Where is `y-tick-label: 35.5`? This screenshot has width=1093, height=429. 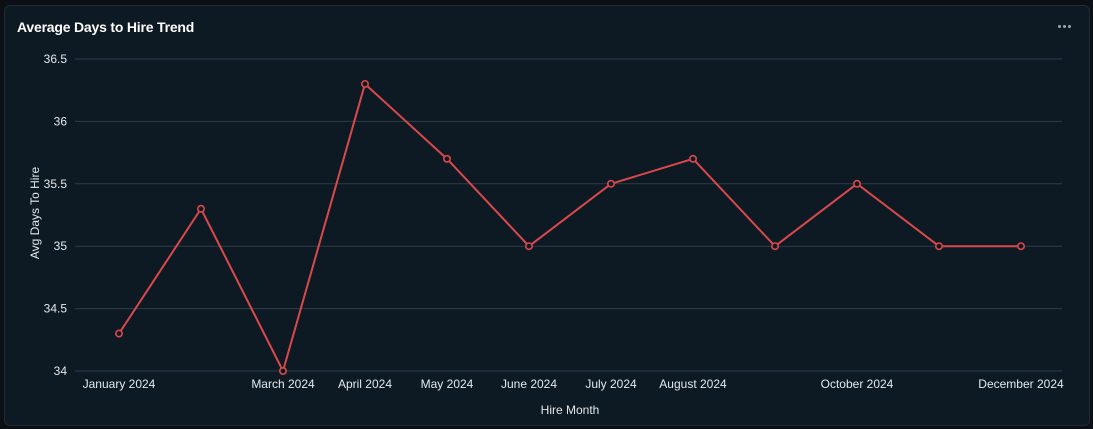
y-tick-label: 35.5 is located at coordinates (56, 184).